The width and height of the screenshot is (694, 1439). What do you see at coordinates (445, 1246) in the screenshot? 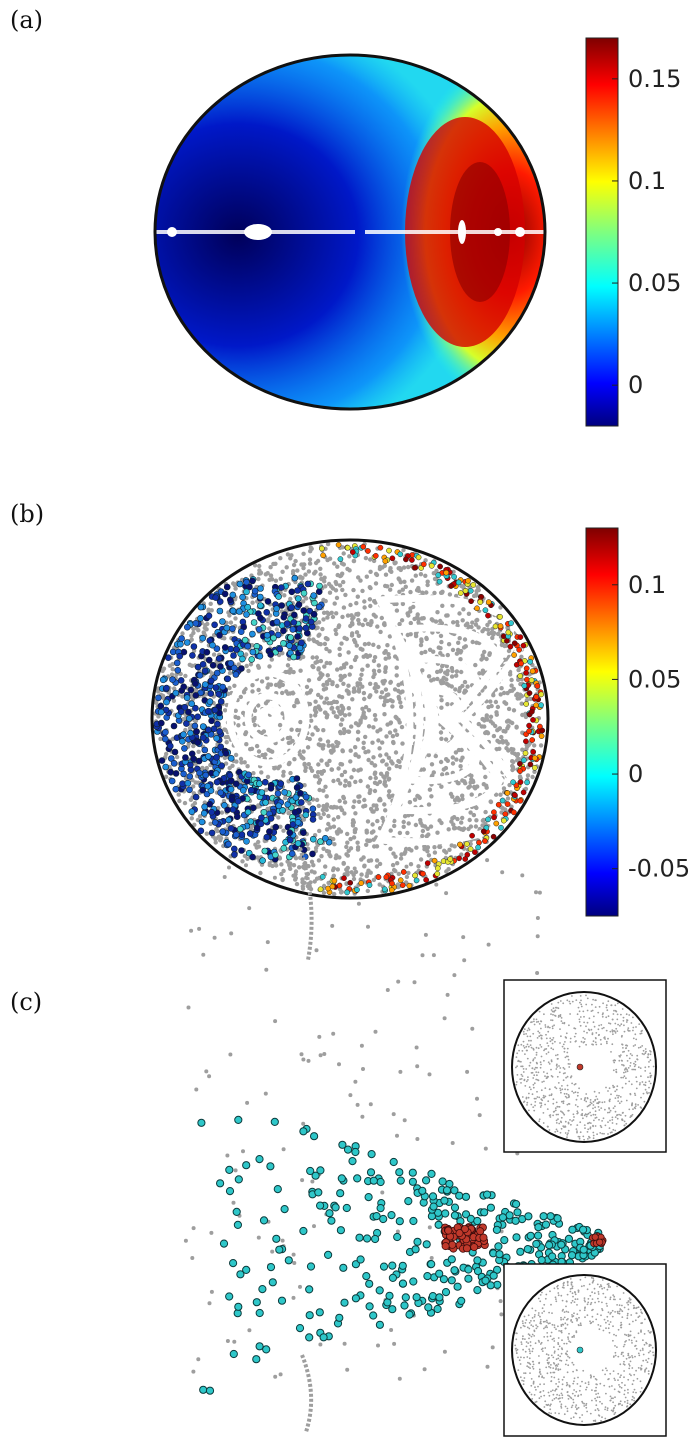
I see `c-red-point` at bounding box center [445, 1246].